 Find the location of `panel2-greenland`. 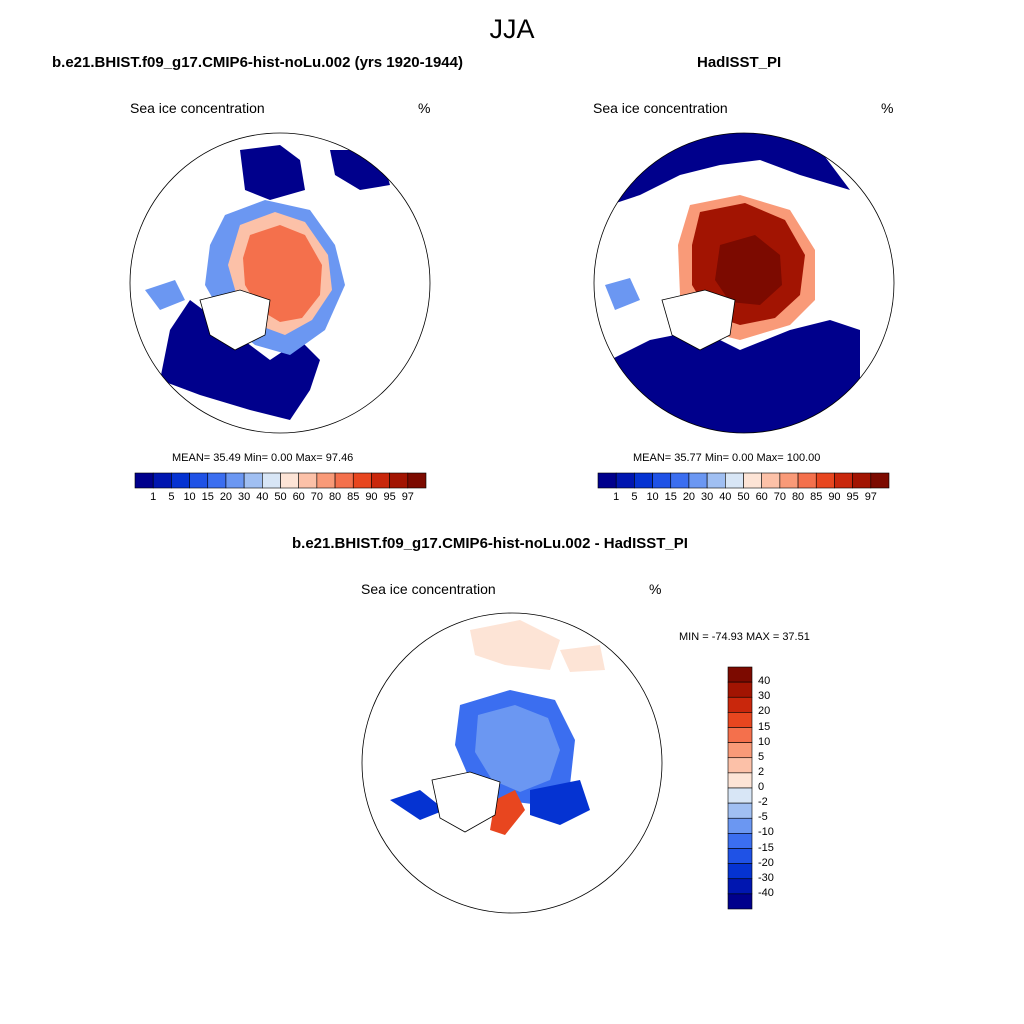

panel2-greenland is located at coordinates (698, 320).